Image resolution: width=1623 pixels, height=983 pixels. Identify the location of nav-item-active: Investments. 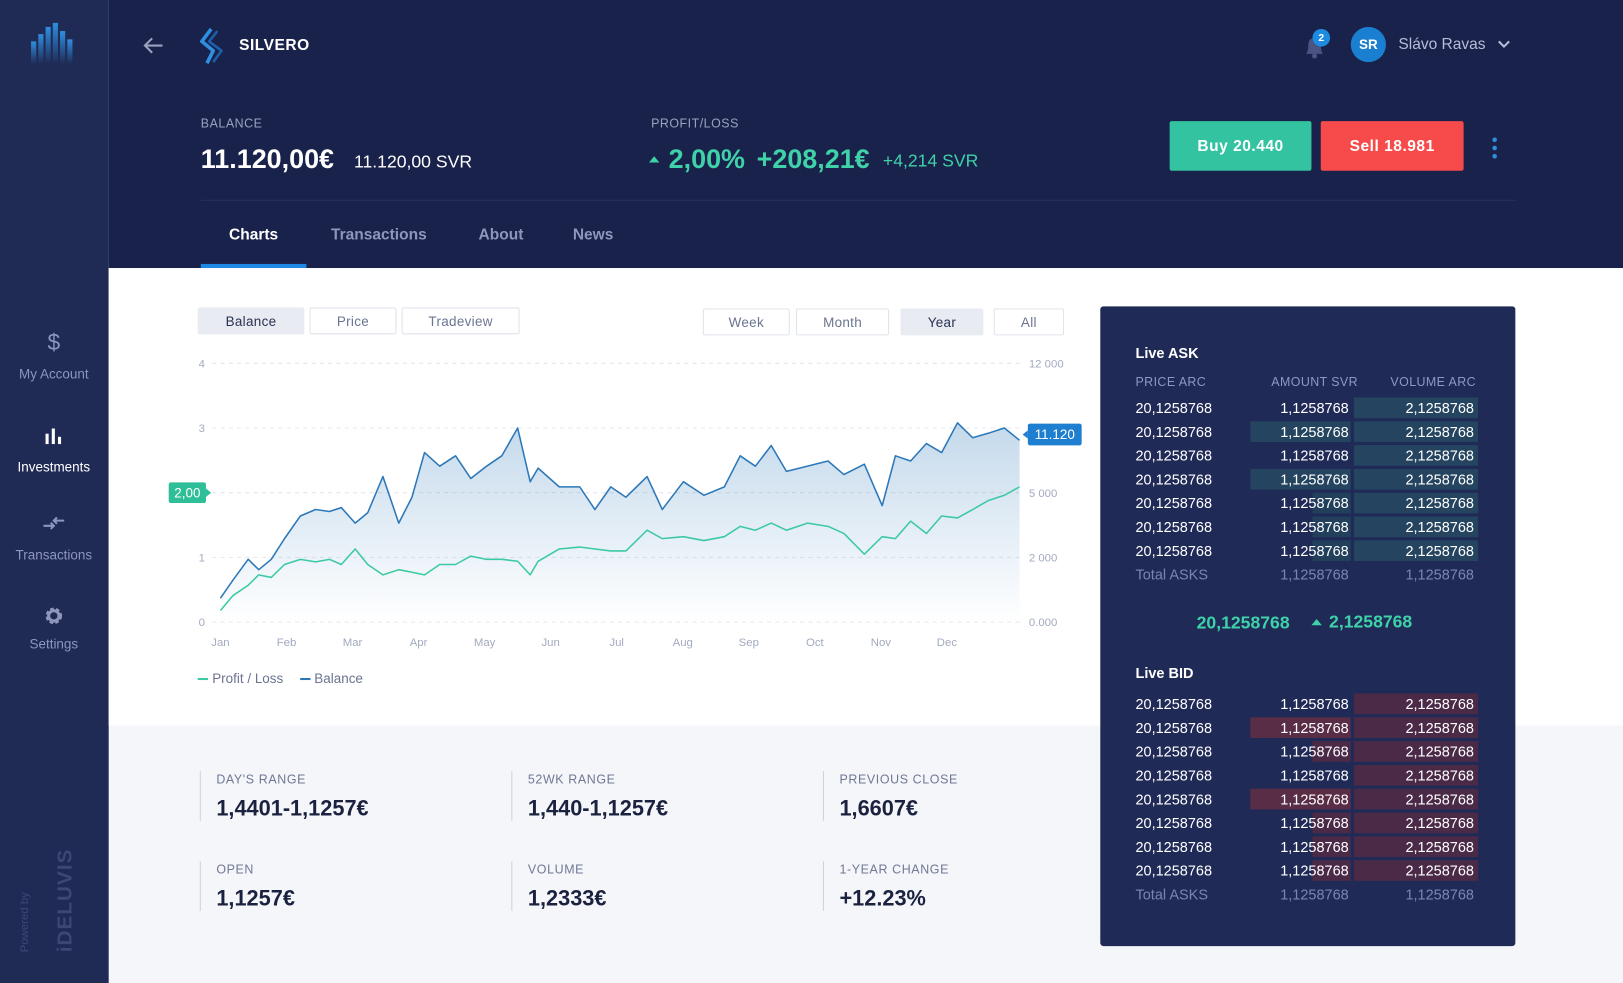
(54, 467).